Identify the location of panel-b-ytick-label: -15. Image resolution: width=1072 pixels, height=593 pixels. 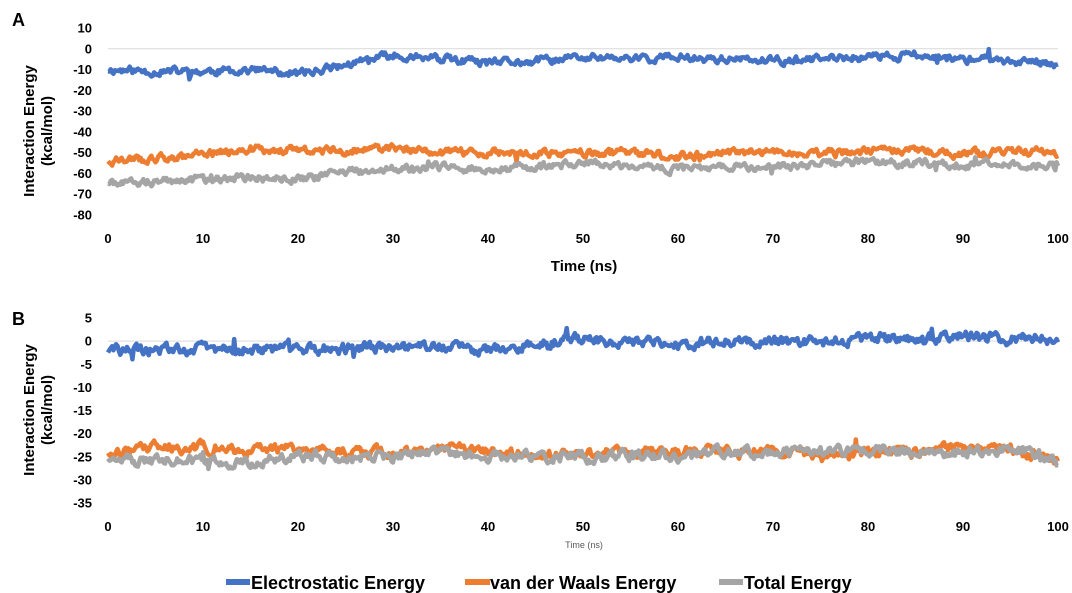
(82, 410).